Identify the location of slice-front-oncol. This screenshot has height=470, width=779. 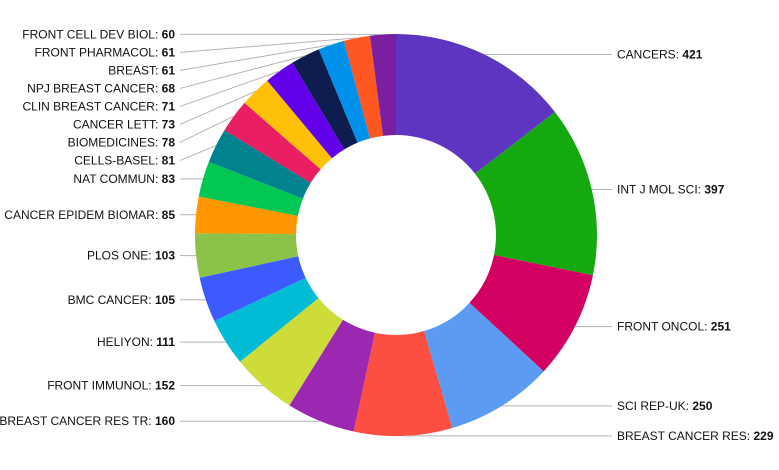
(531, 313).